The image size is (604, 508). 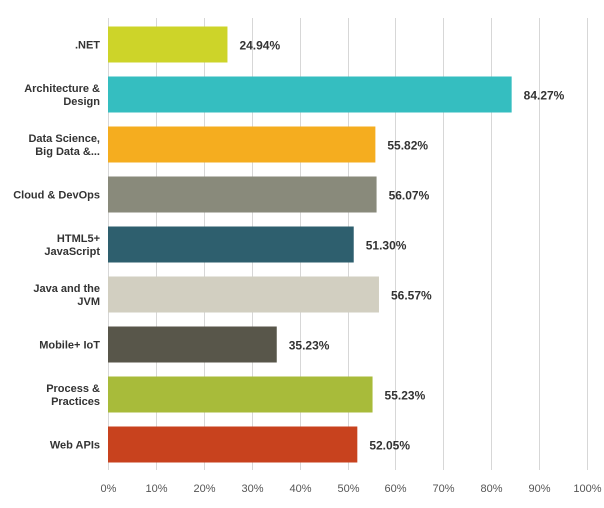 What do you see at coordinates (386, 246) in the screenshot?
I see `value-label: 51.30%` at bounding box center [386, 246].